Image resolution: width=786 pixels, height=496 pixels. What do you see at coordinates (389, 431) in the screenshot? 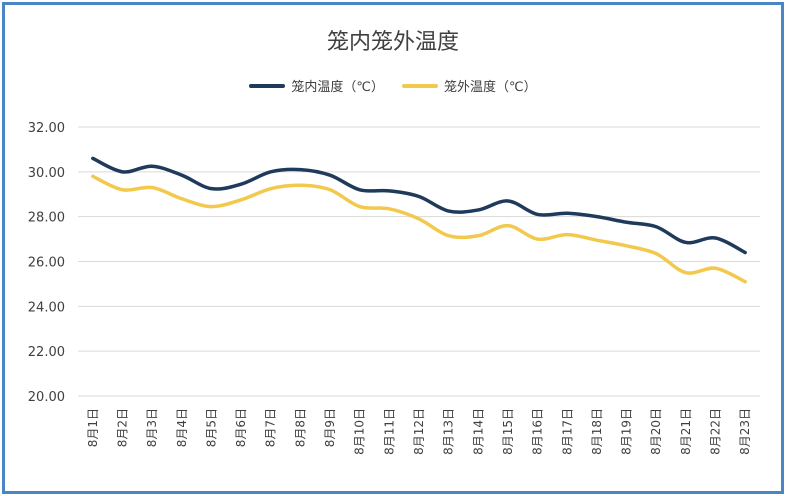
I see `x-tick-label: 8月11日` at bounding box center [389, 431].